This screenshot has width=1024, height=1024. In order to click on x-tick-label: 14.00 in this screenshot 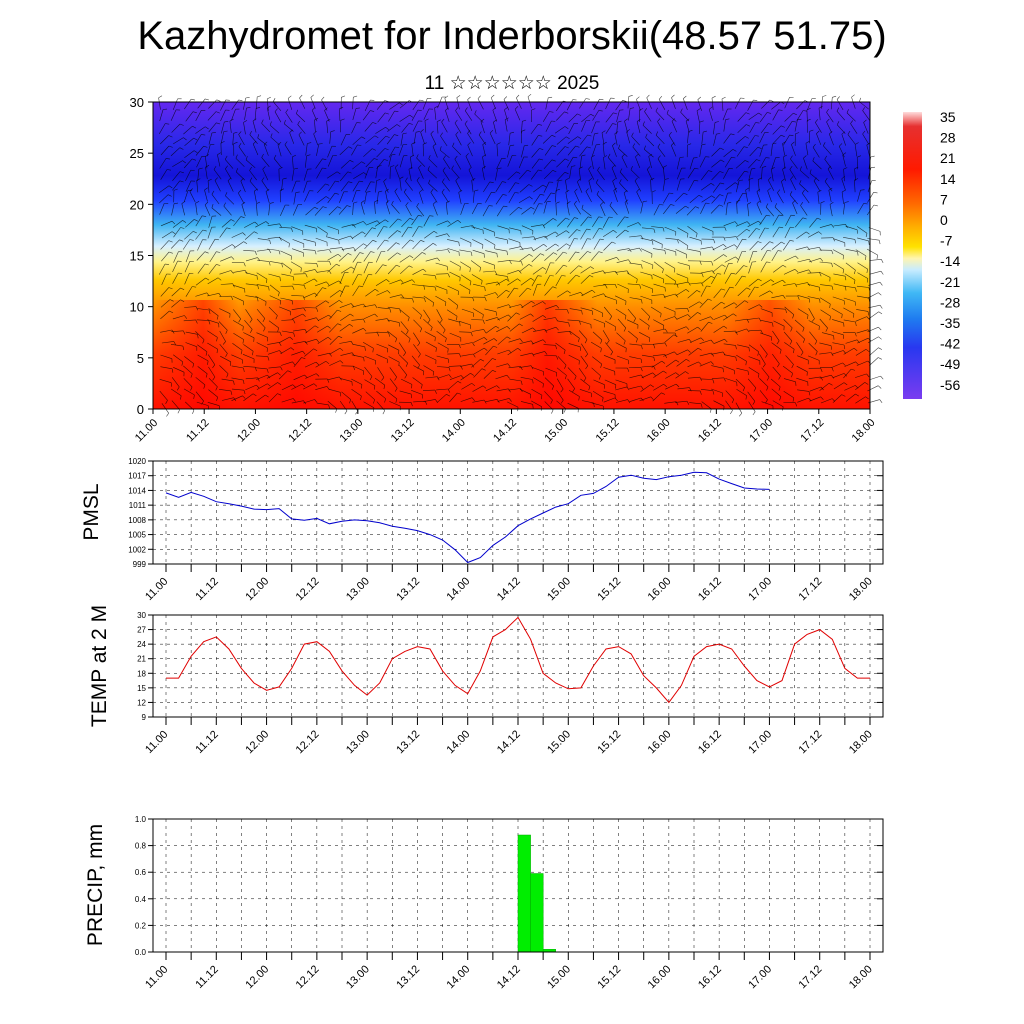, I will do `click(454, 431)`.